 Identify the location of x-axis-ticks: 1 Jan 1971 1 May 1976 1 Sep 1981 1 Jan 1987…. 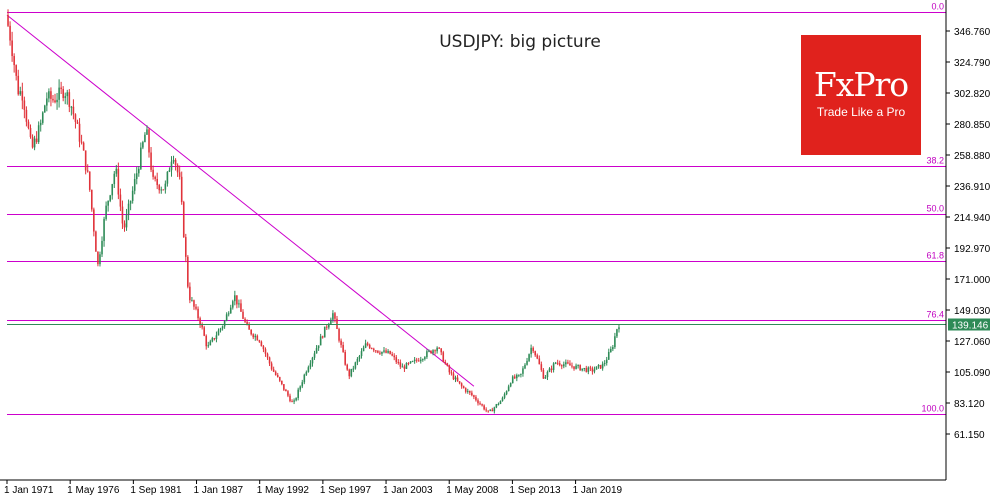
(313, 488).